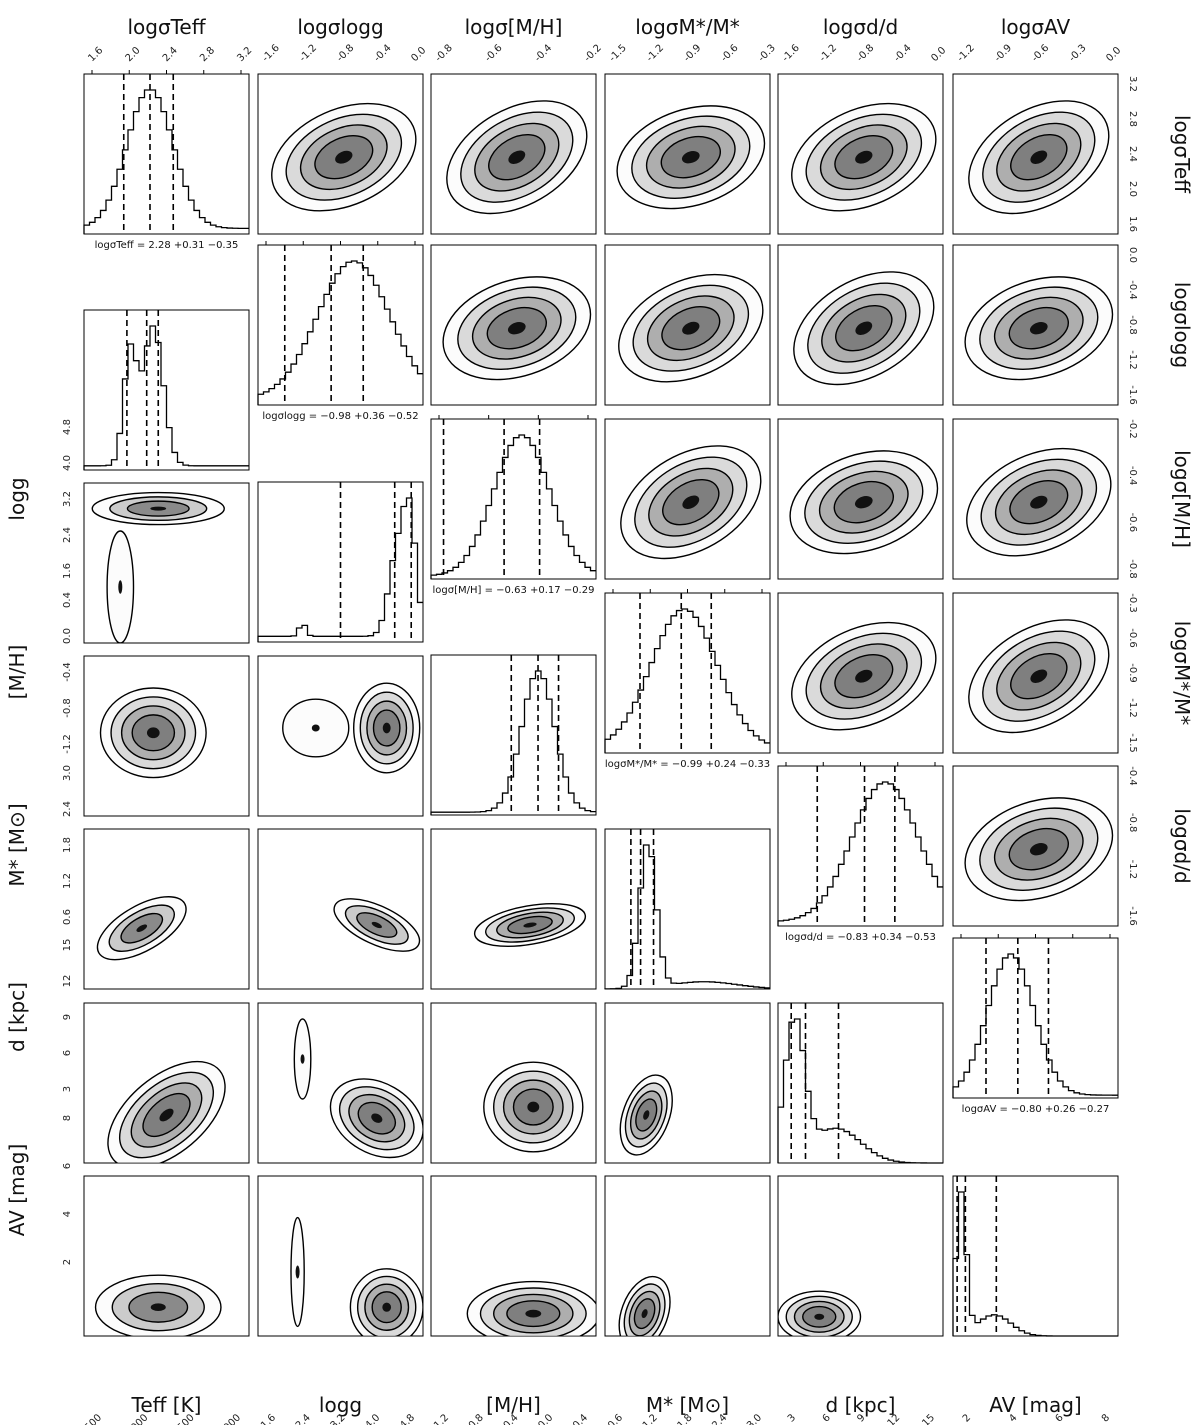 The image size is (1200, 1425). I want to click on left-tick-label: 2.4, so click(67, 809).